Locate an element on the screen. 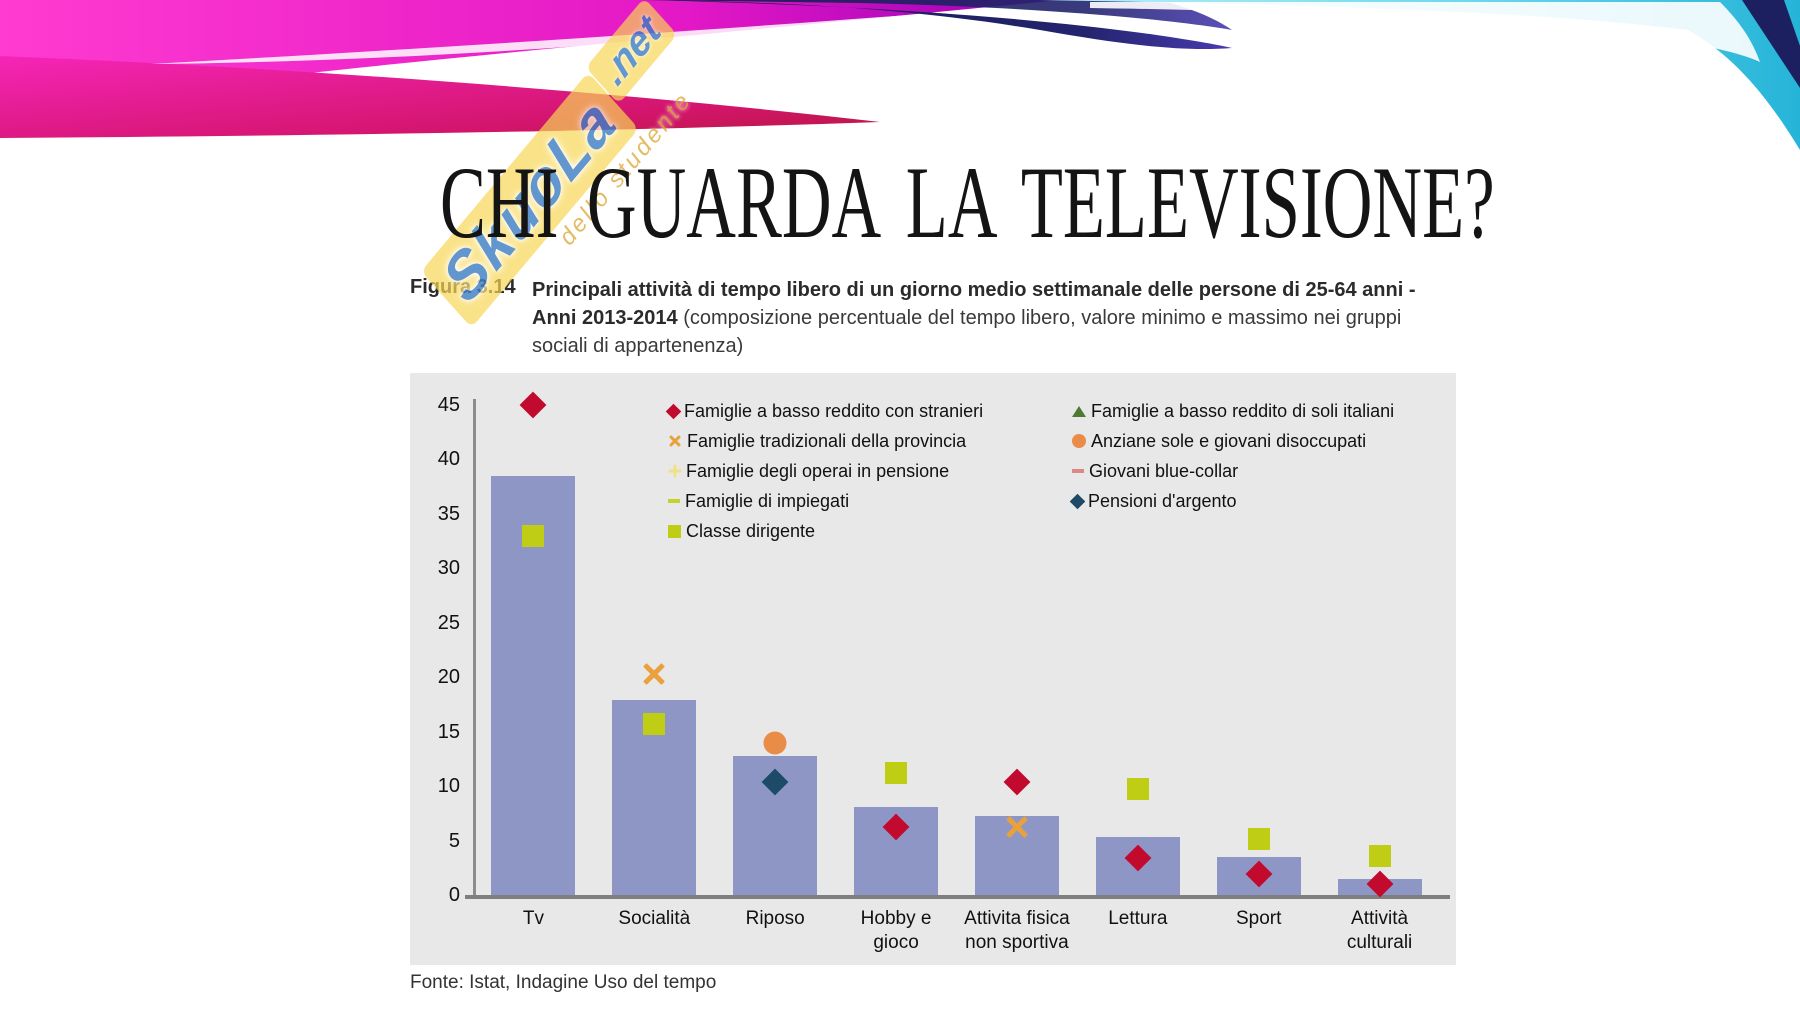 Image resolution: width=1800 pixels, height=1013 pixels. legend-item: Famiglie di impiegati is located at coordinates (758, 501).